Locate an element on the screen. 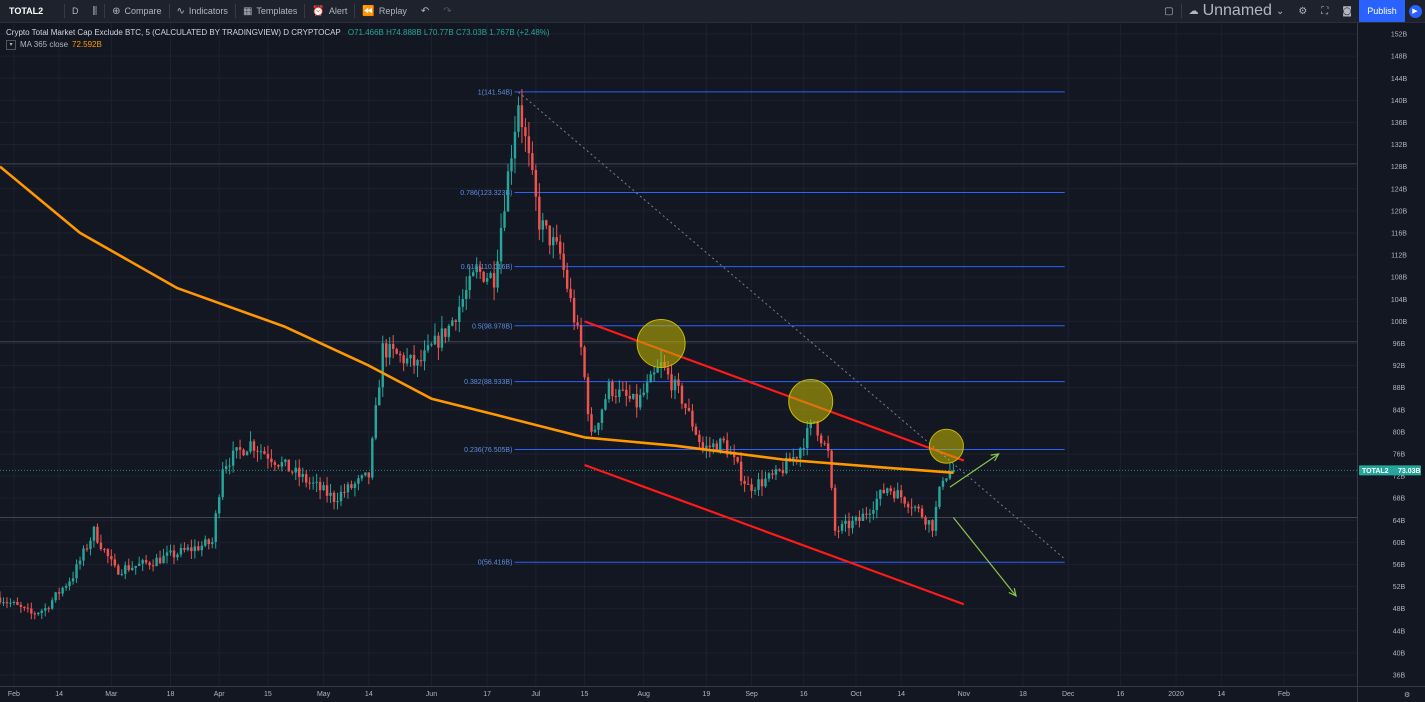 This screenshot has width=1425, height=702. price-tick-label: 116B is located at coordinates (1399, 233).